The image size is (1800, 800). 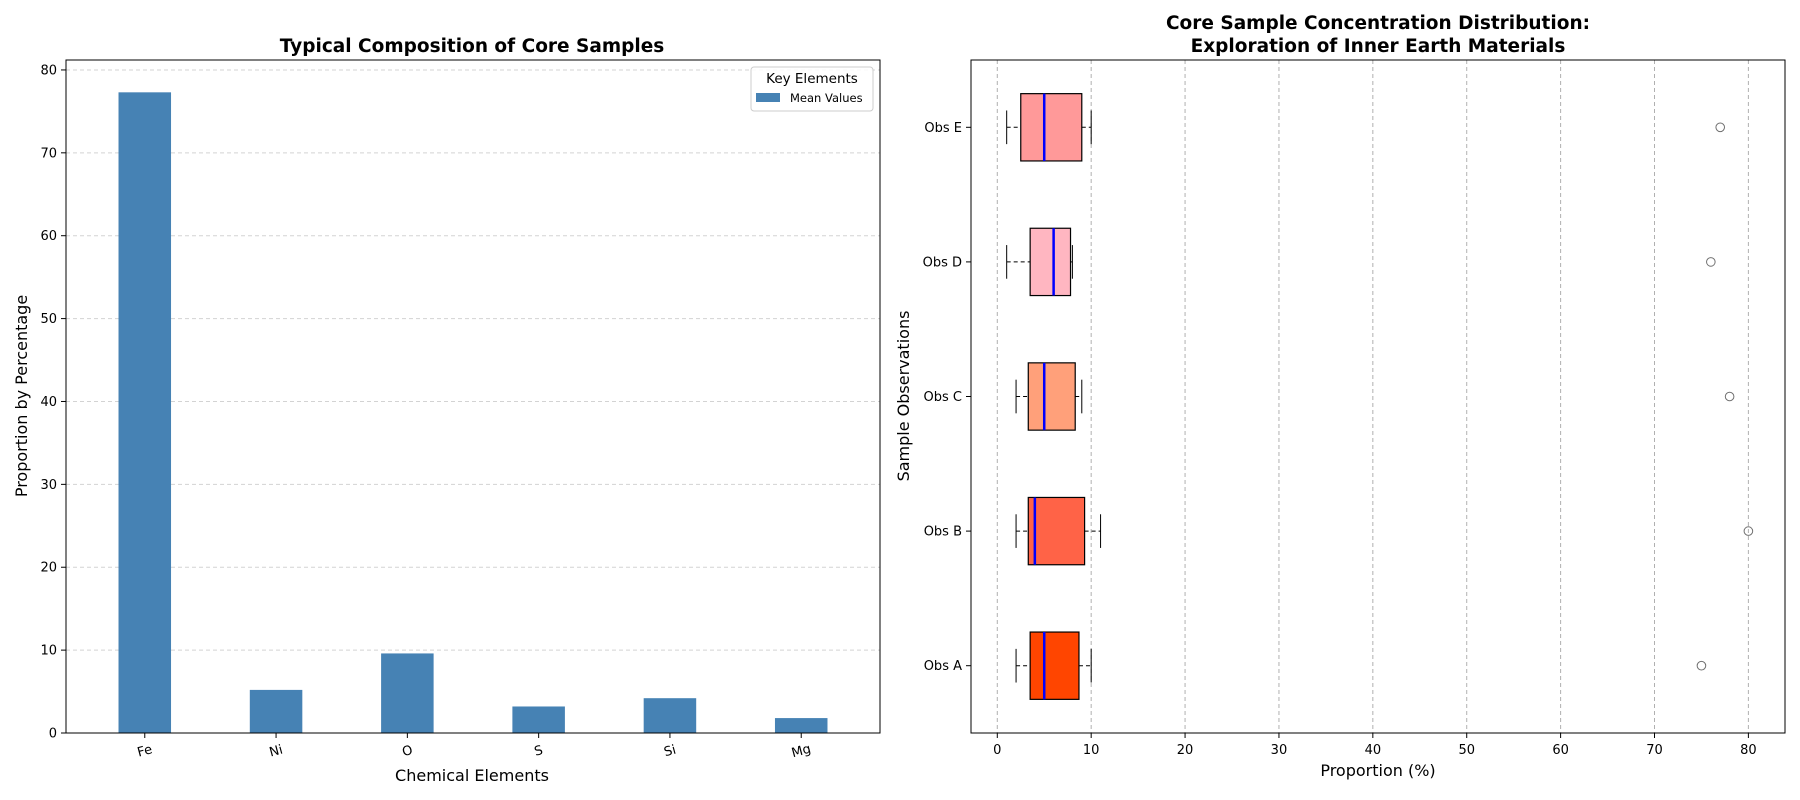 I want to click on legend-entry: Mean Values, so click(x=826, y=98).